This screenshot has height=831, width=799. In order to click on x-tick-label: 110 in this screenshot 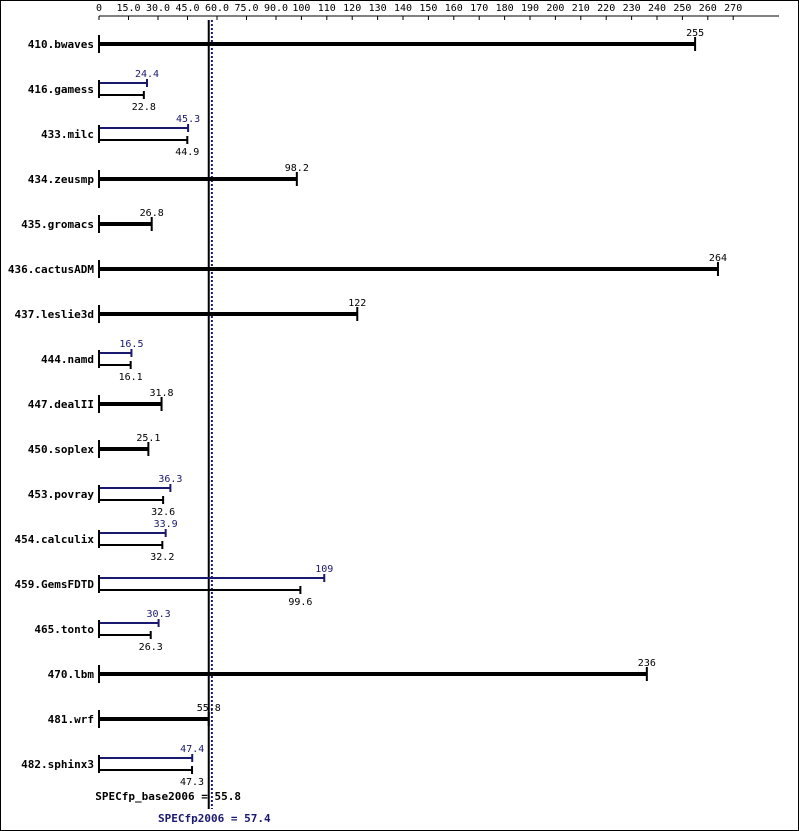, I will do `click(327, 8)`.